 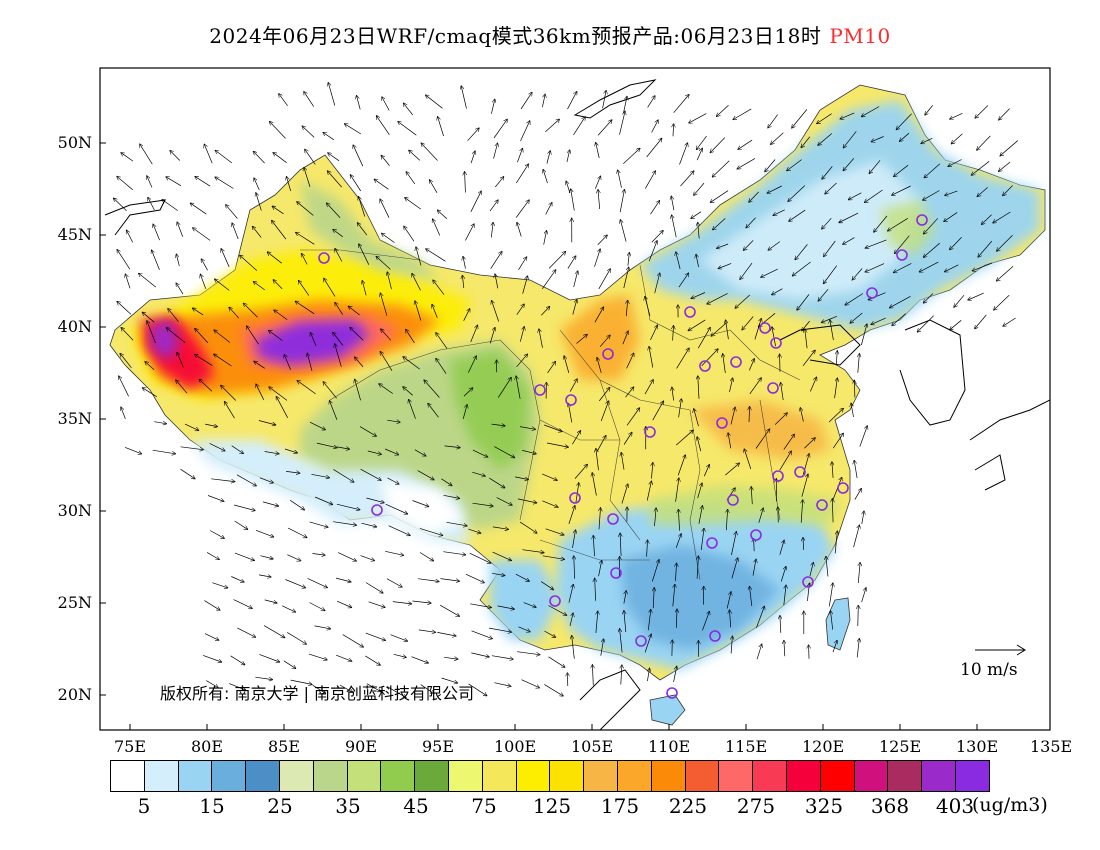 I want to click on lat-label-50: 50N, so click(x=74, y=142).